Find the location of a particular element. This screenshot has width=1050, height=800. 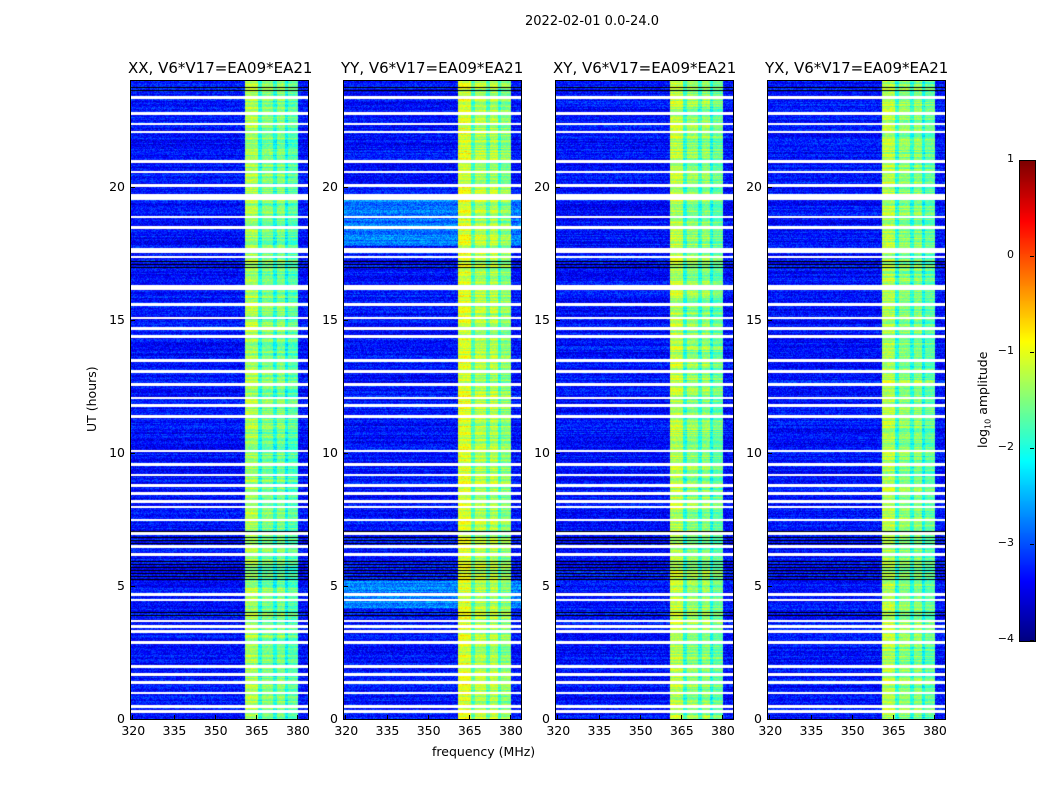

colorbar-tick-label: 0 is located at coordinates (1010, 254).